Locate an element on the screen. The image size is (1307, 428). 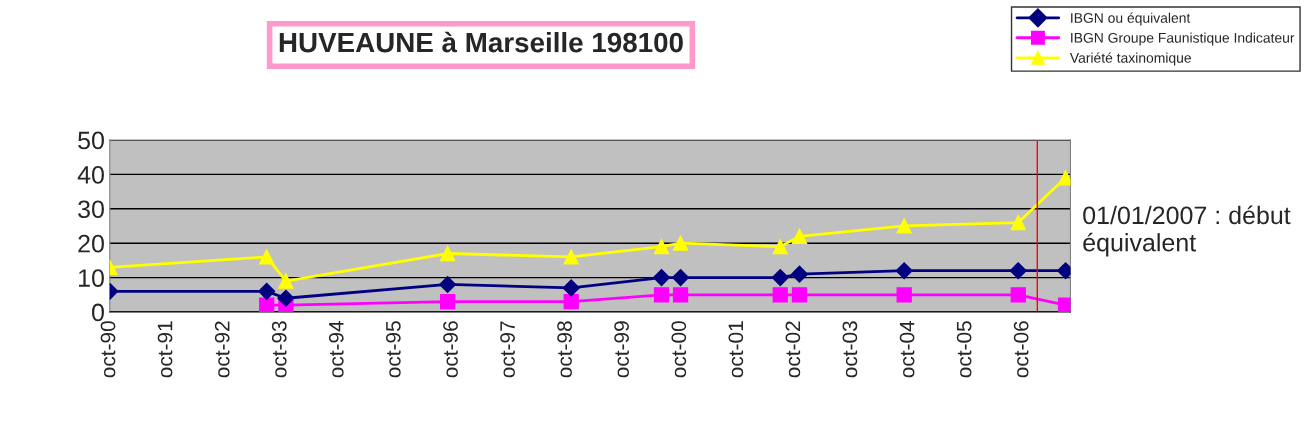
y-tick-label: 50 is located at coordinates (91, 140).